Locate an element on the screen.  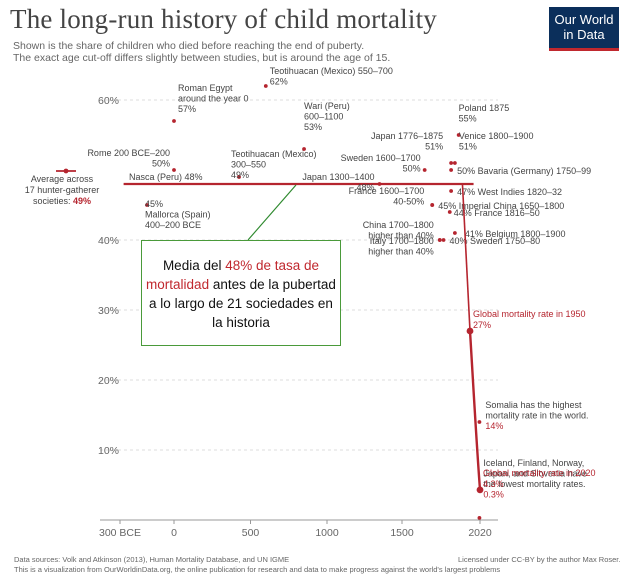
data-label-20-line-0: Somalia has the highest is located at coordinates (533, 405).